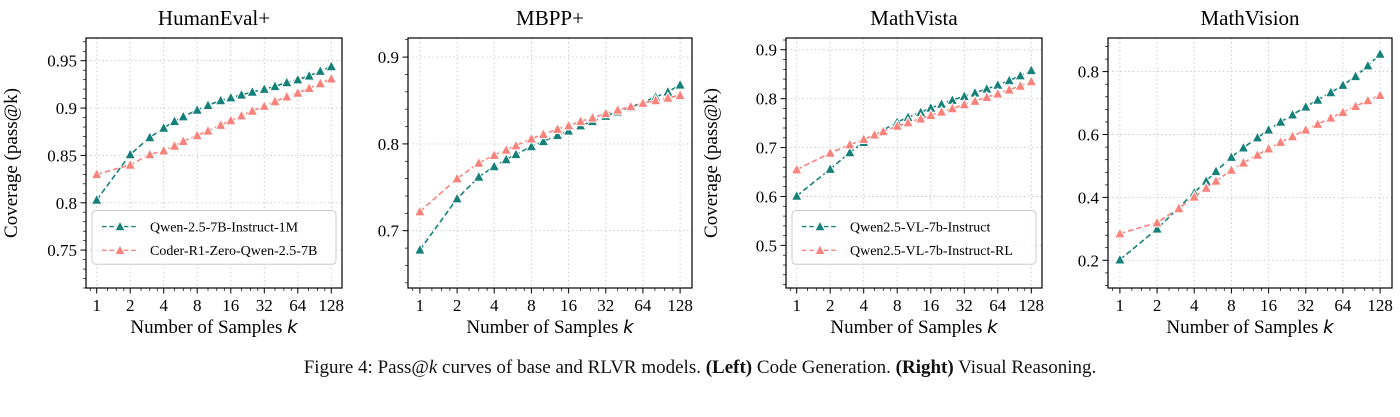 Image resolution: width=1400 pixels, height=417 pixels. I want to click on chart-title: MathVision, so click(1250, 18).